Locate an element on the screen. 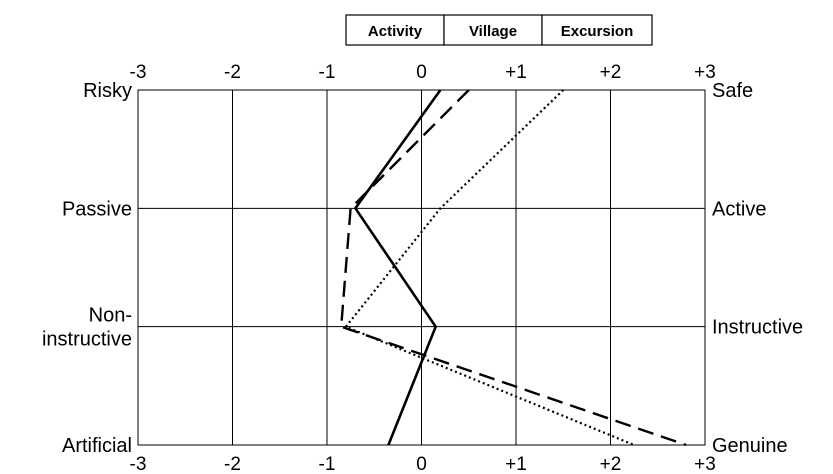 The width and height of the screenshot is (833, 474). top-tick-label: -2 is located at coordinates (232, 72).